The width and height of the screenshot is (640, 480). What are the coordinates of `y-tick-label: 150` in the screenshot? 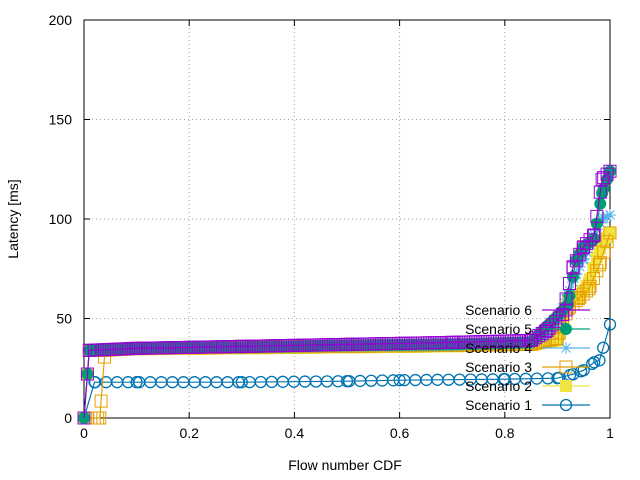 It's located at (61, 120).